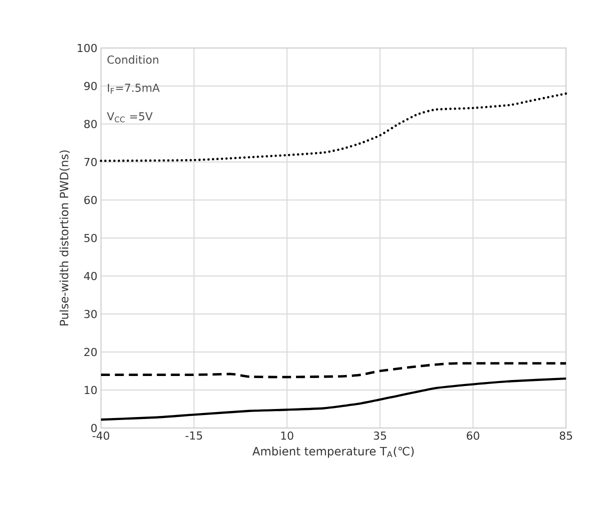 The height and width of the screenshot is (523, 597). What do you see at coordinates (566, 436) in the screenshot?
I see `x-tick-label: 85` at bounding box center [566, 436].